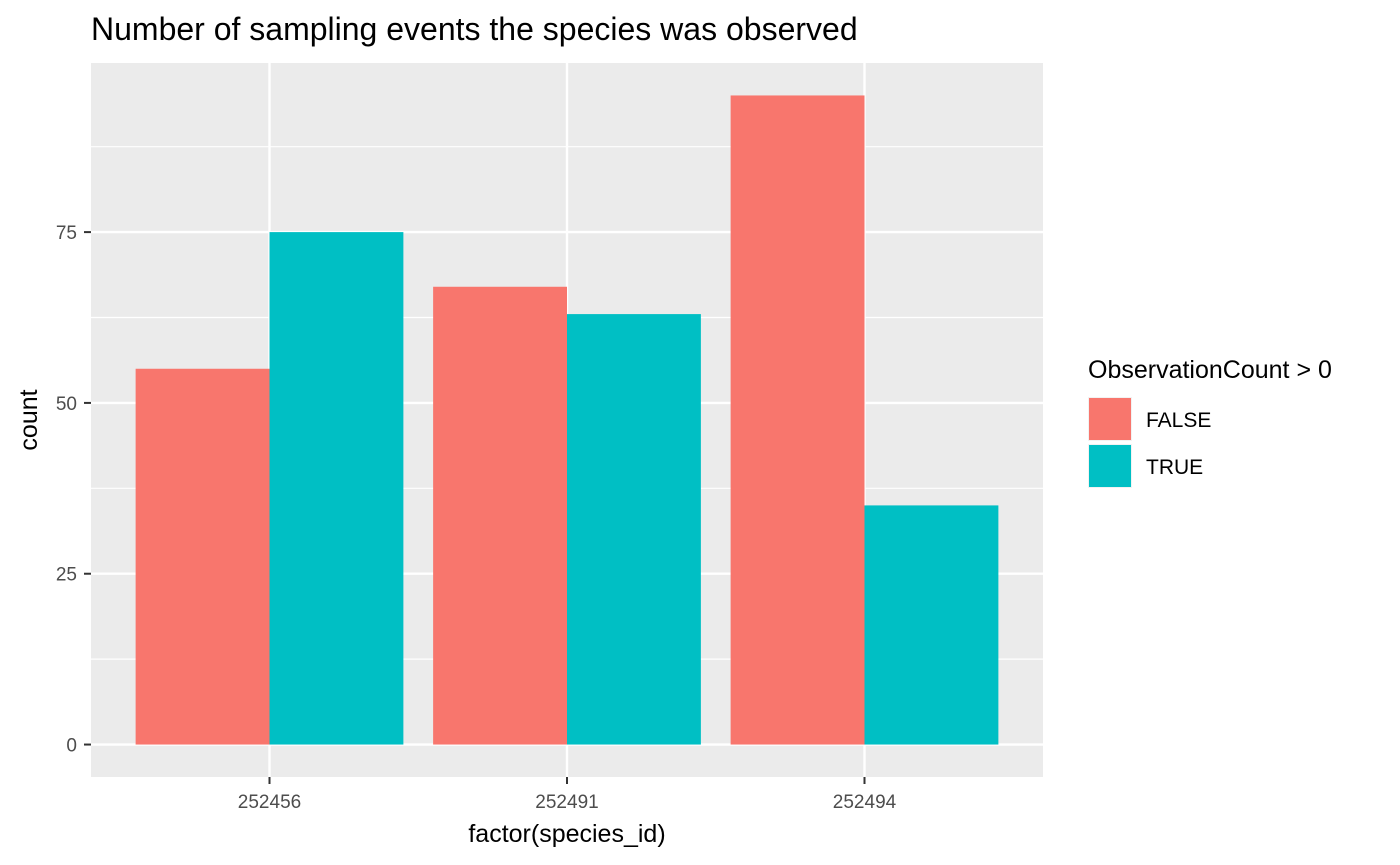 The image size is (1400, 865). What do you see at coordinates (1210, 370) in the screenshot?
I see `legend-title: ObservationCount > 0` at bounding box center [1210, 370].